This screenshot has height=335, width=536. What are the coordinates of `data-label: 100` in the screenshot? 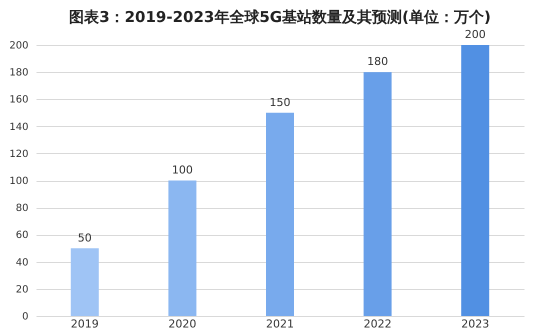 It's located at (182, 170).